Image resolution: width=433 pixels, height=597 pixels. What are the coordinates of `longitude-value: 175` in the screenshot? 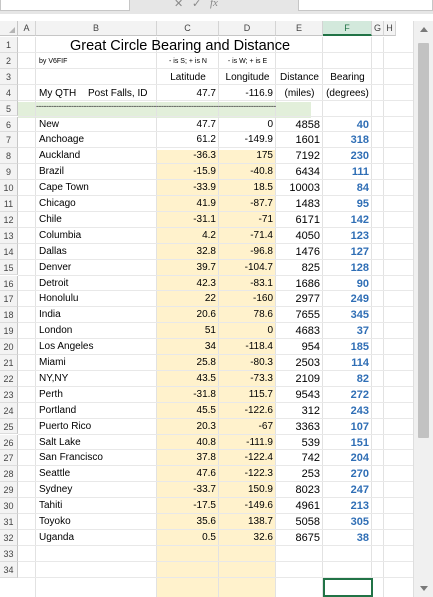 It's located at (264, 156).